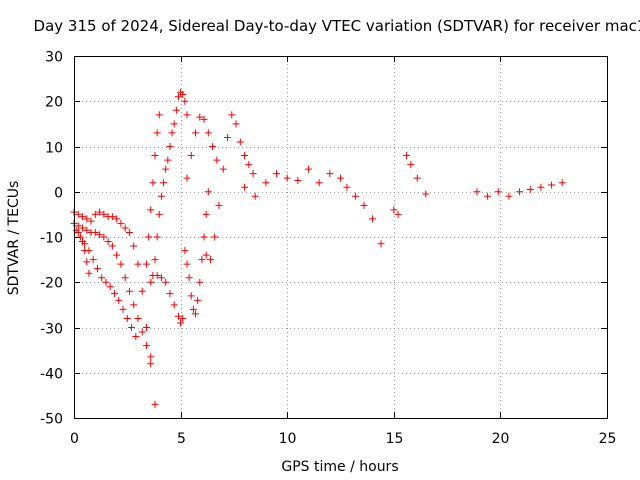 This screenshot has height=480, width=640. I want to click on series-track-c, so click(106, 283).